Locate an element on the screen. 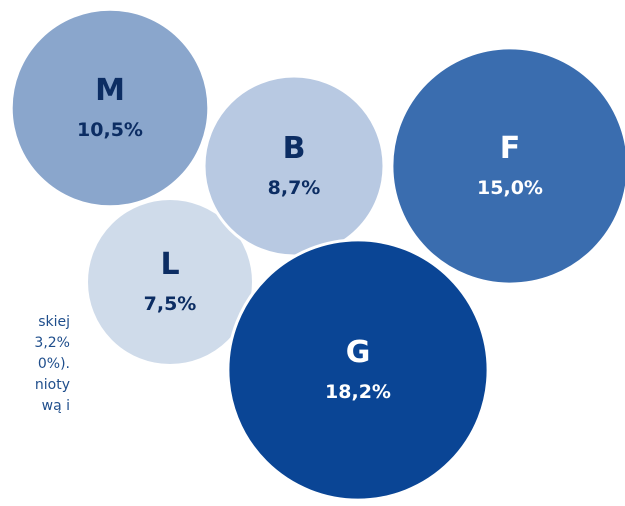 The height and width of the screenshot is (506, 625). bubble-value-m: 10,5% is located at coordinates (110, 130).